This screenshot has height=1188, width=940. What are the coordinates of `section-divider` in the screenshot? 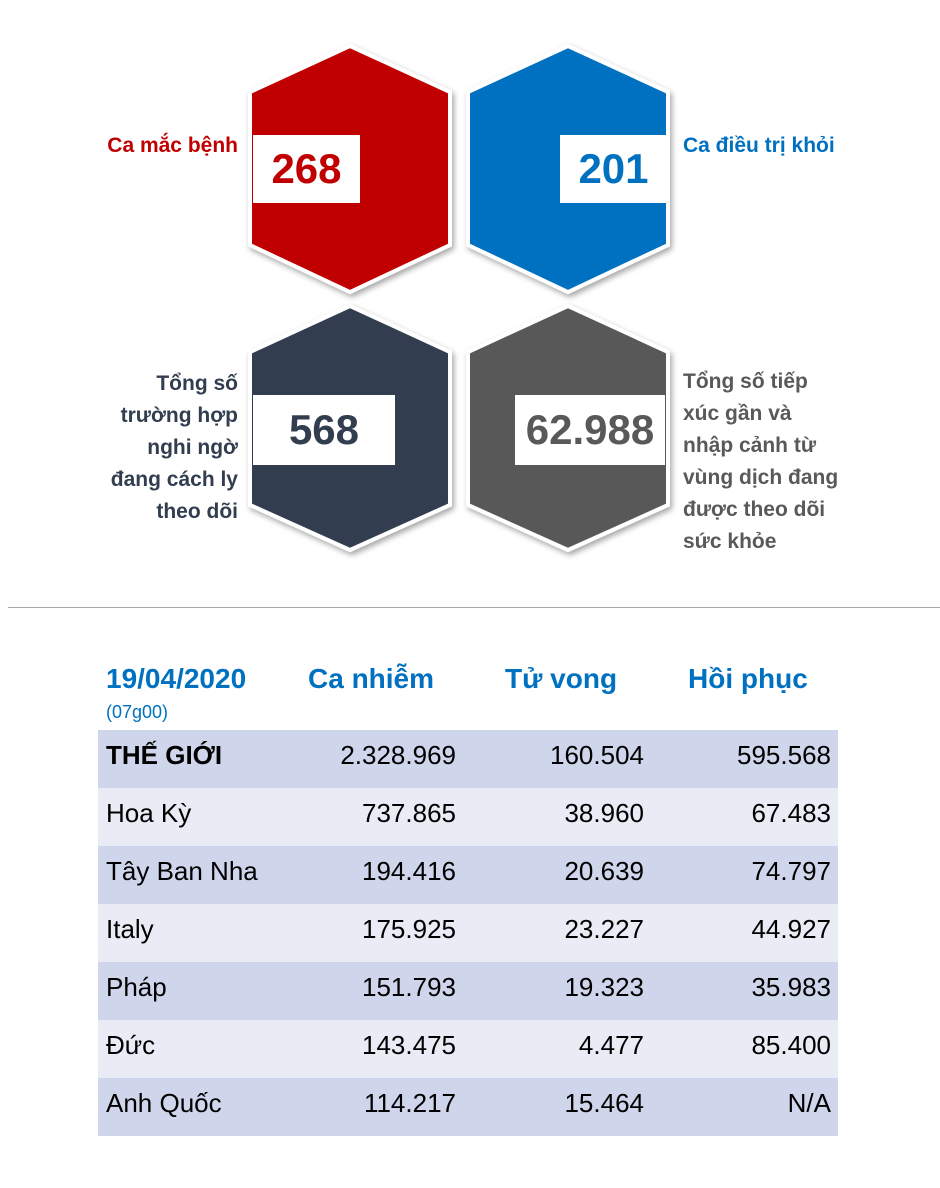 It's located at (474, 607).